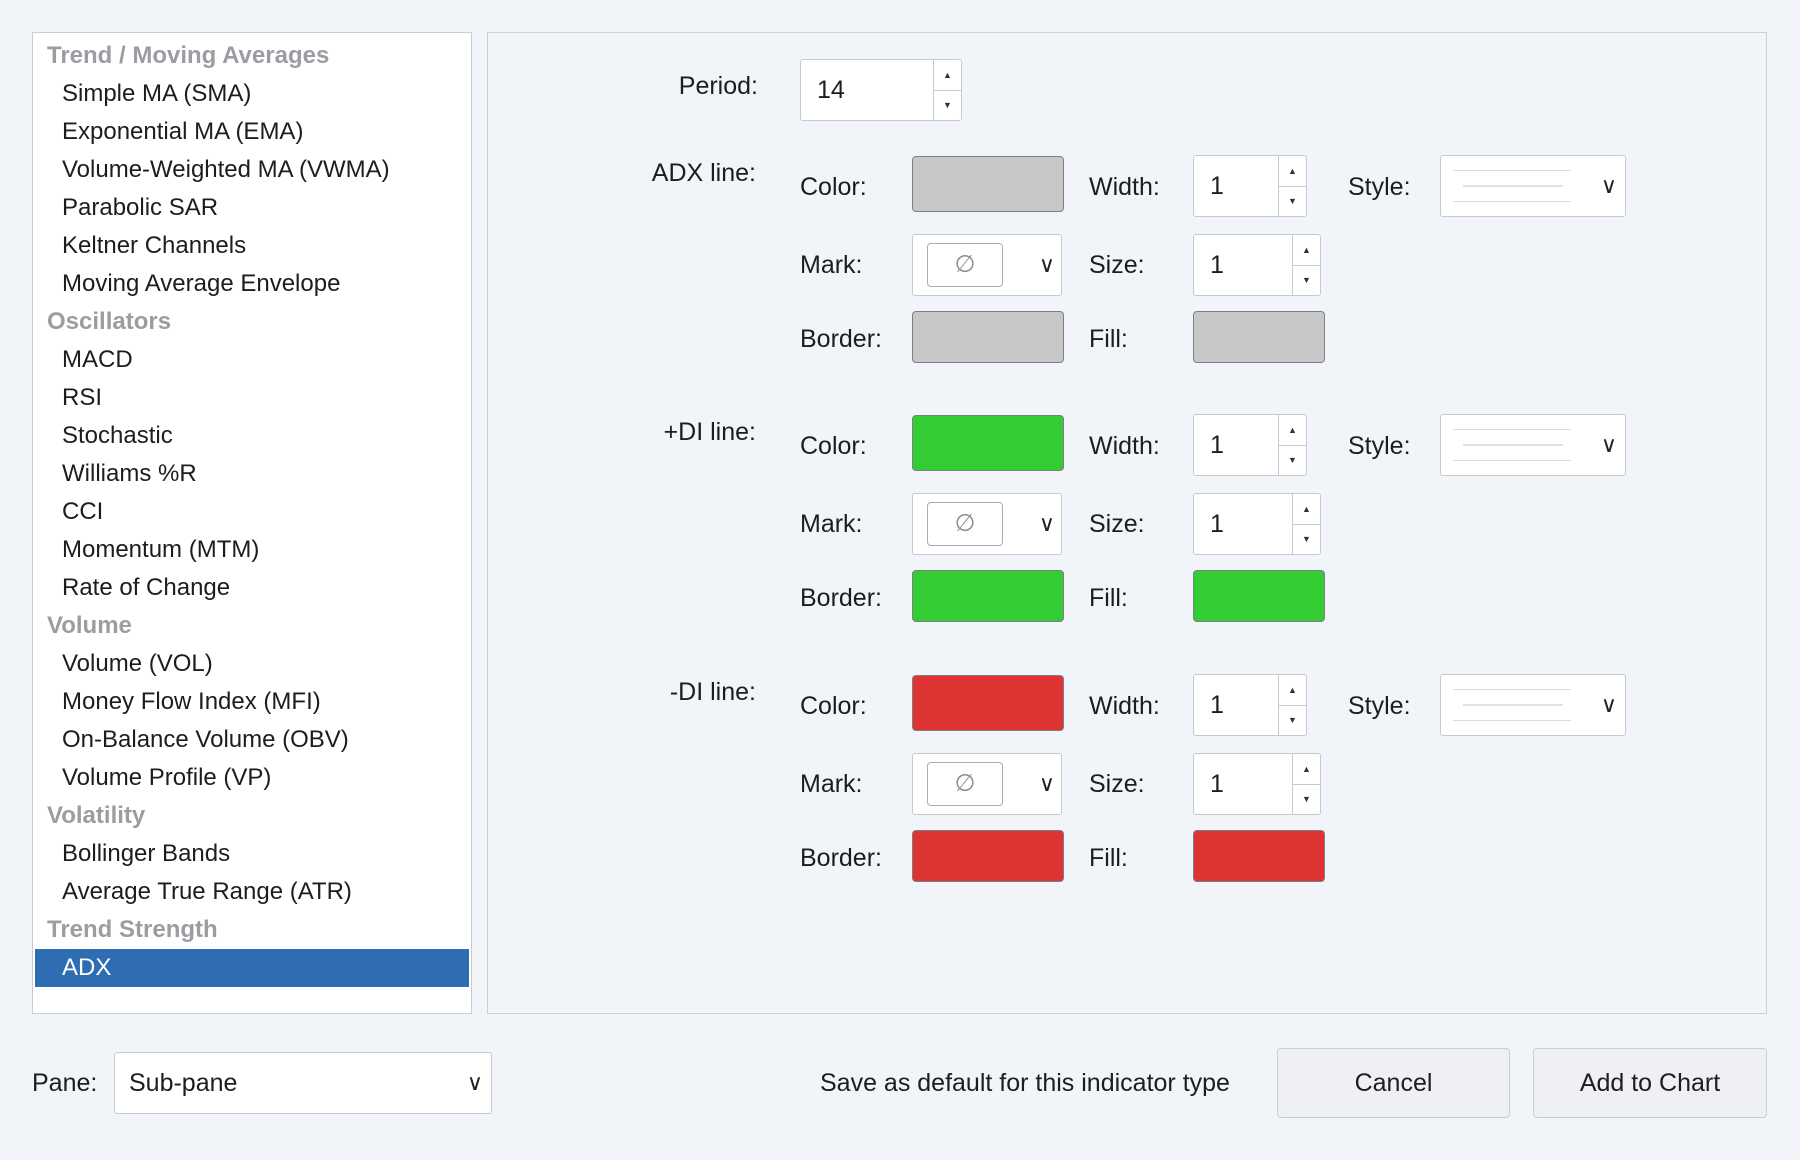 The width and height of the screenshot is (1800, 1160). I want to click on size-value: 1, so click(1217, 265).